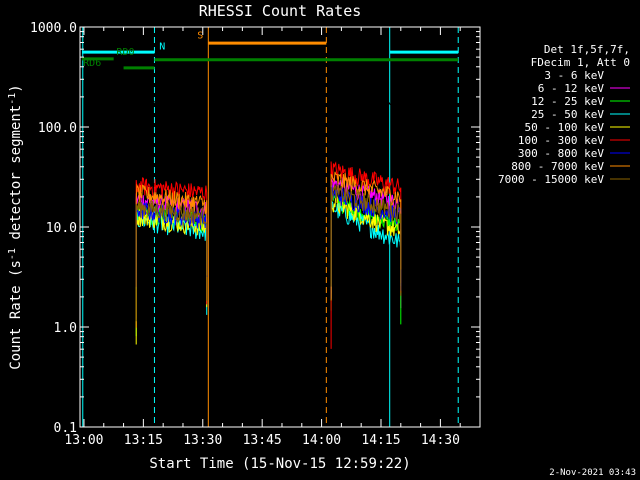 Image resolution: width=640 pixels, height=480 pixels. I want to click on legend-label-4: 50 - 100 keV, so click(565, 127).